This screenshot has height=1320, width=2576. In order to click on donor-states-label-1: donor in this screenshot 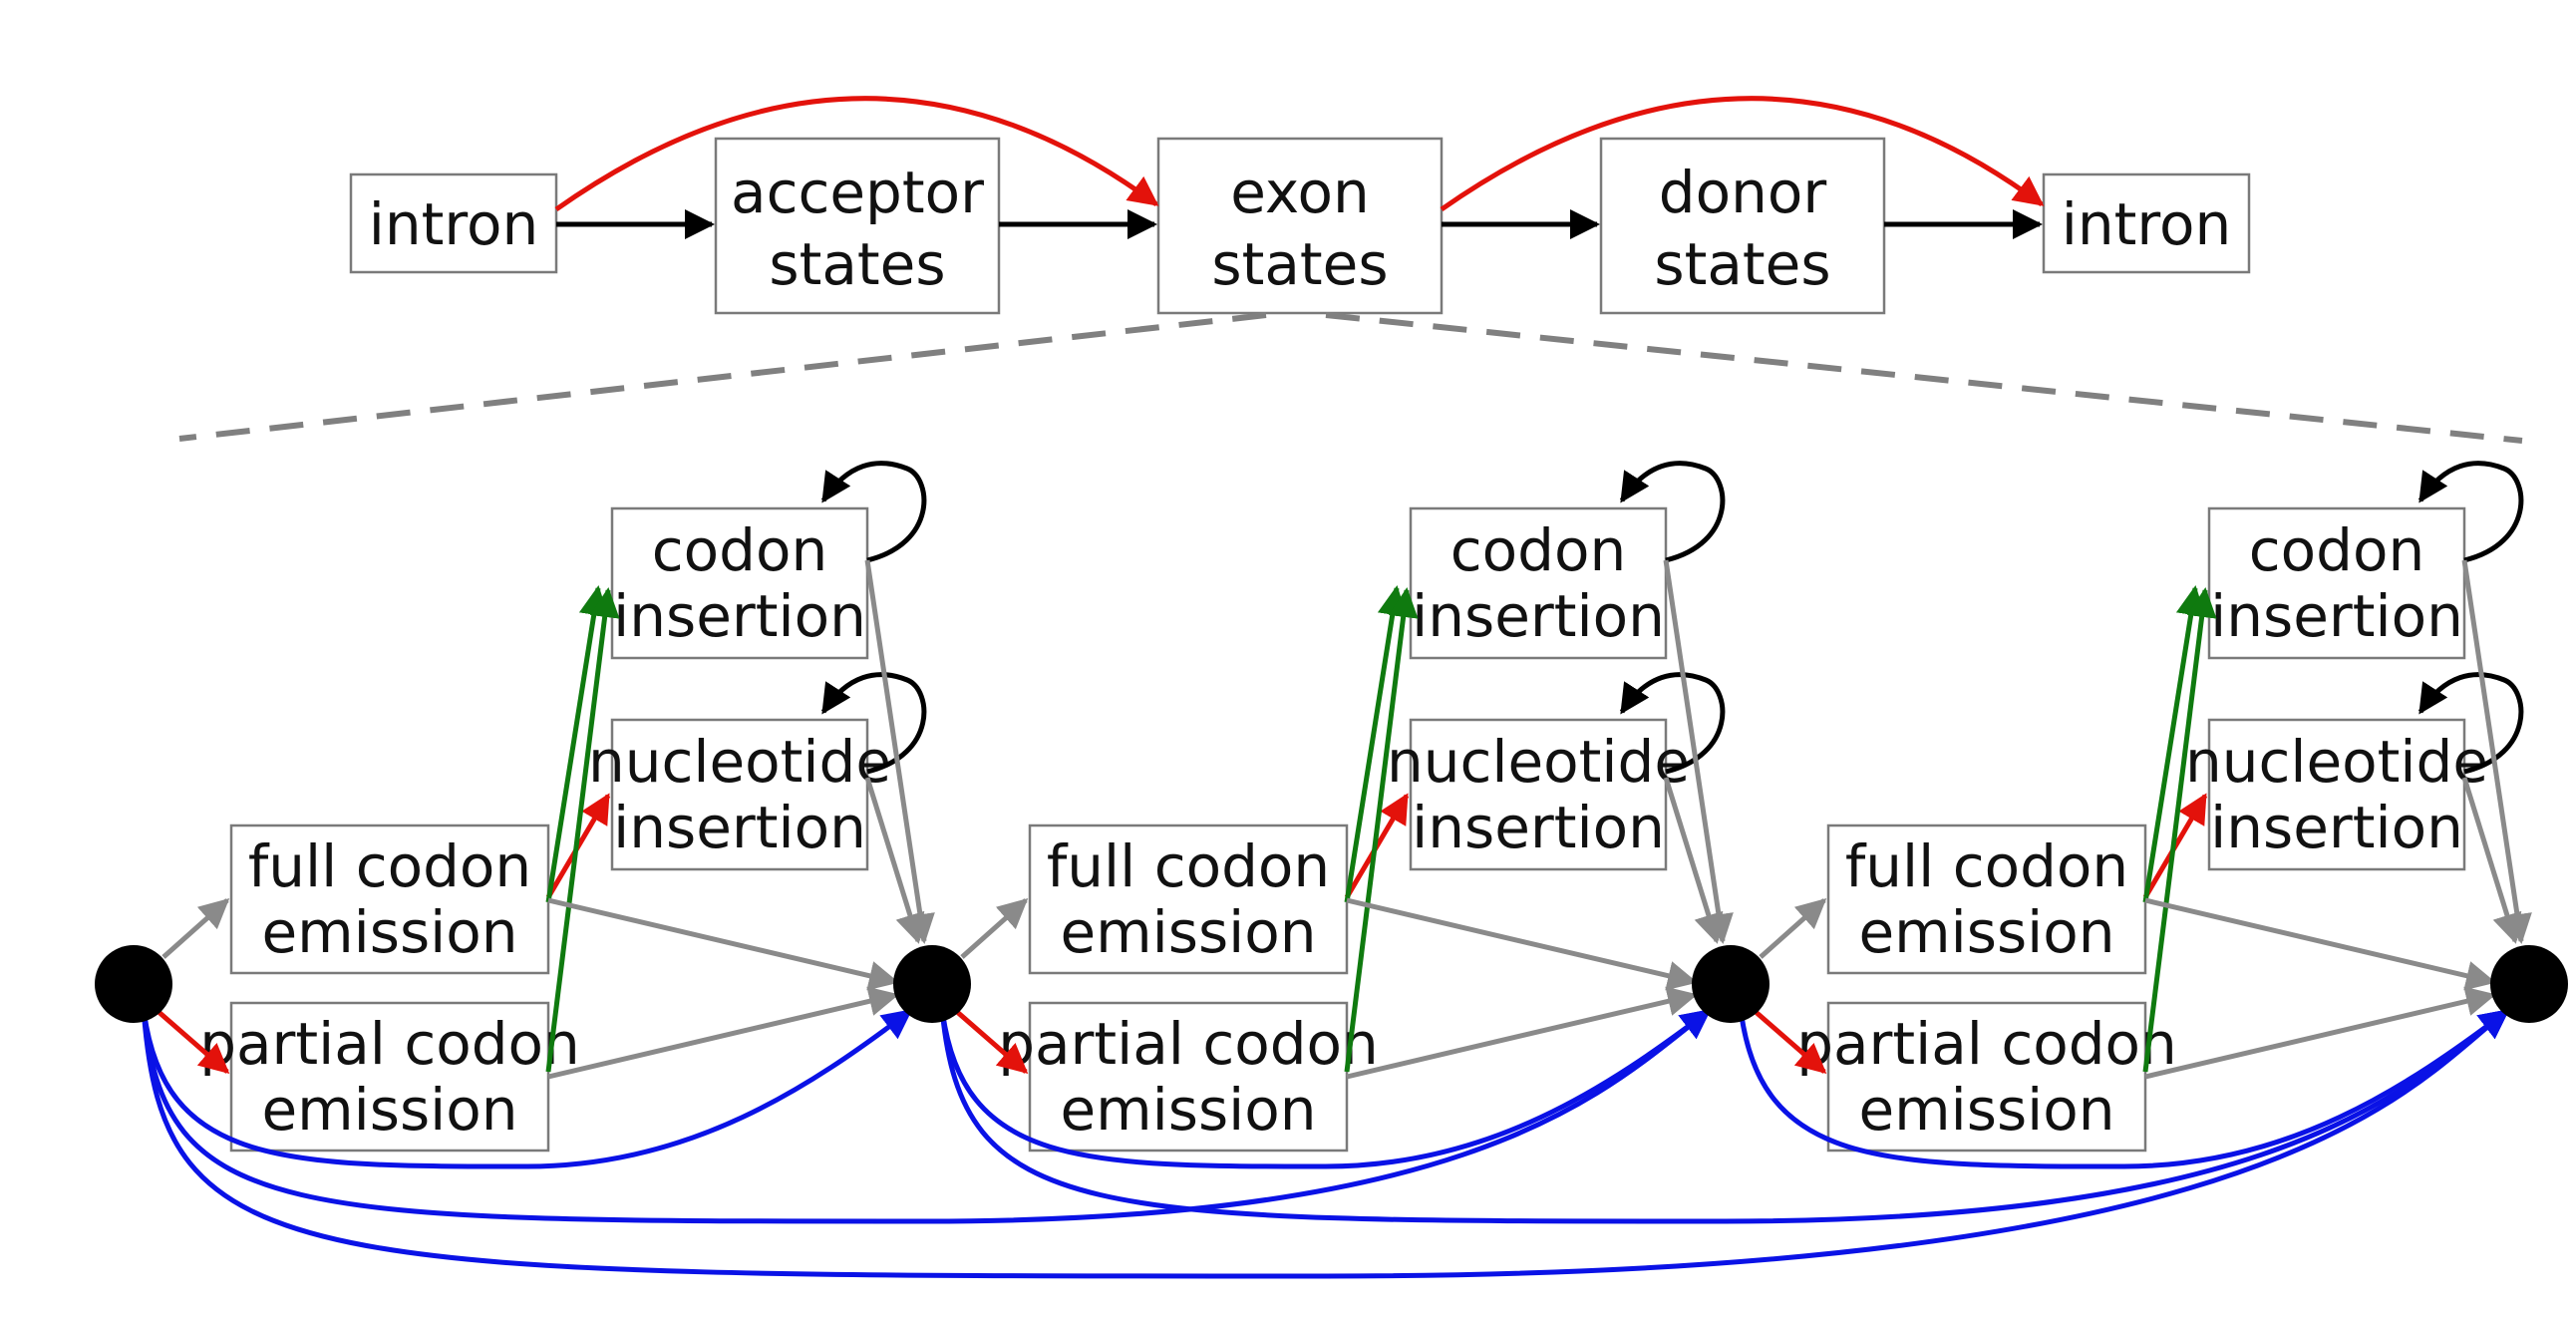, I will do `click(1743, 192)`.